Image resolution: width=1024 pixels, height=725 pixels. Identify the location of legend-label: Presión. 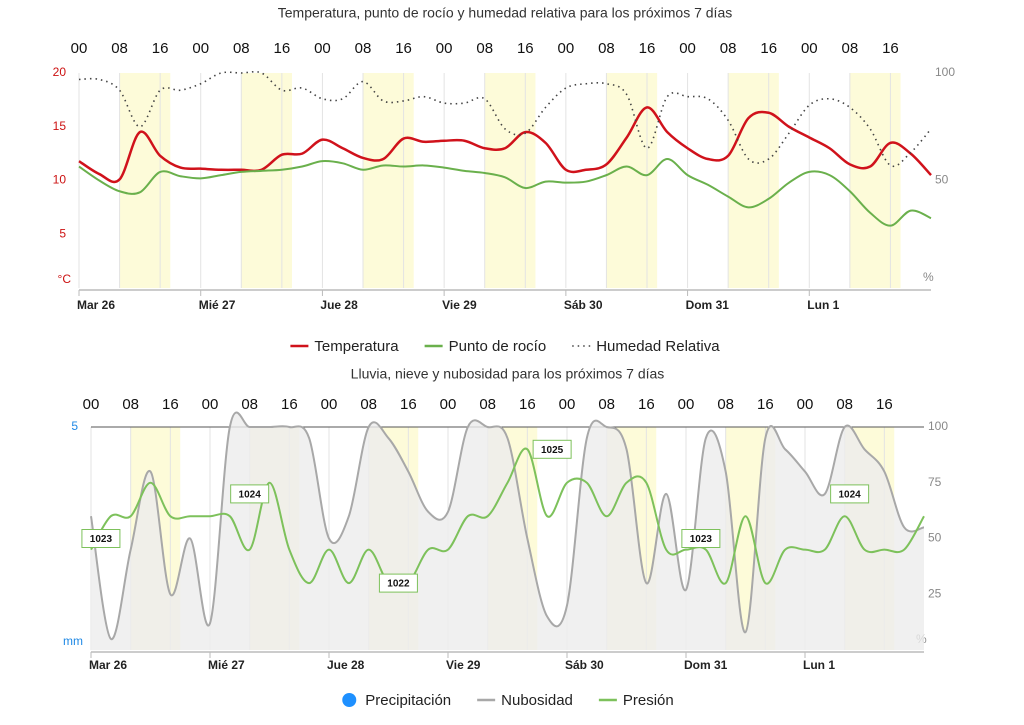
(648, 700).